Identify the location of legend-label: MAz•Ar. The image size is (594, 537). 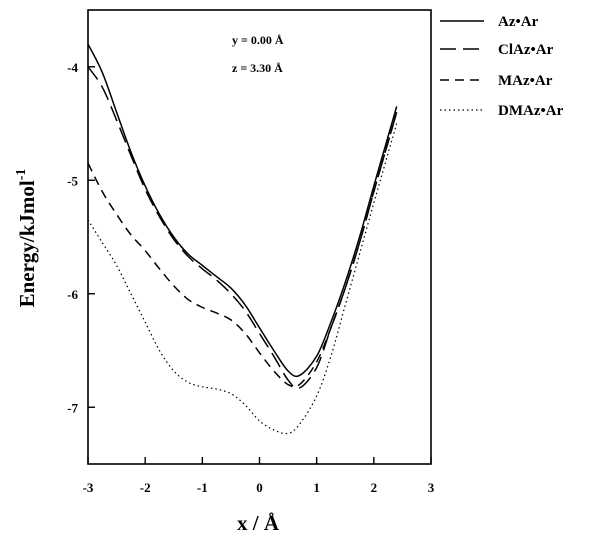
(525, 81).